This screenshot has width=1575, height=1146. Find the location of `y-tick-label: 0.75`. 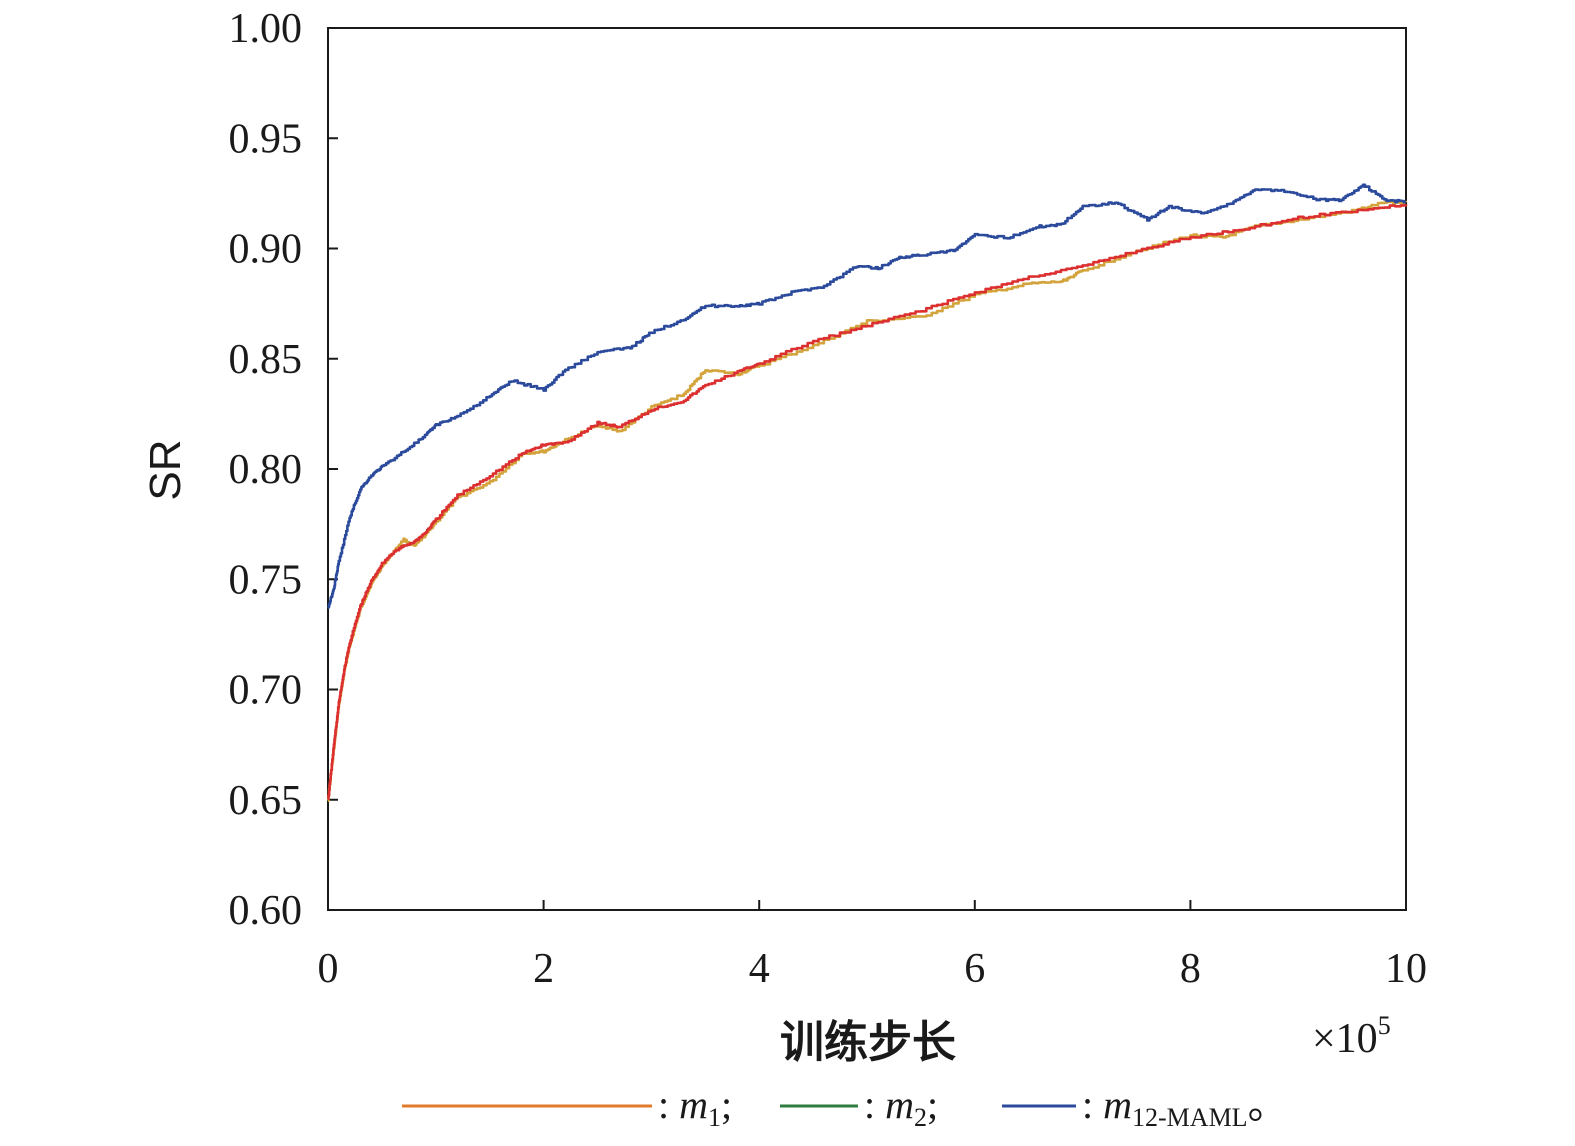

y-tick-label: 0.75 is located at coordinates (266, 580).